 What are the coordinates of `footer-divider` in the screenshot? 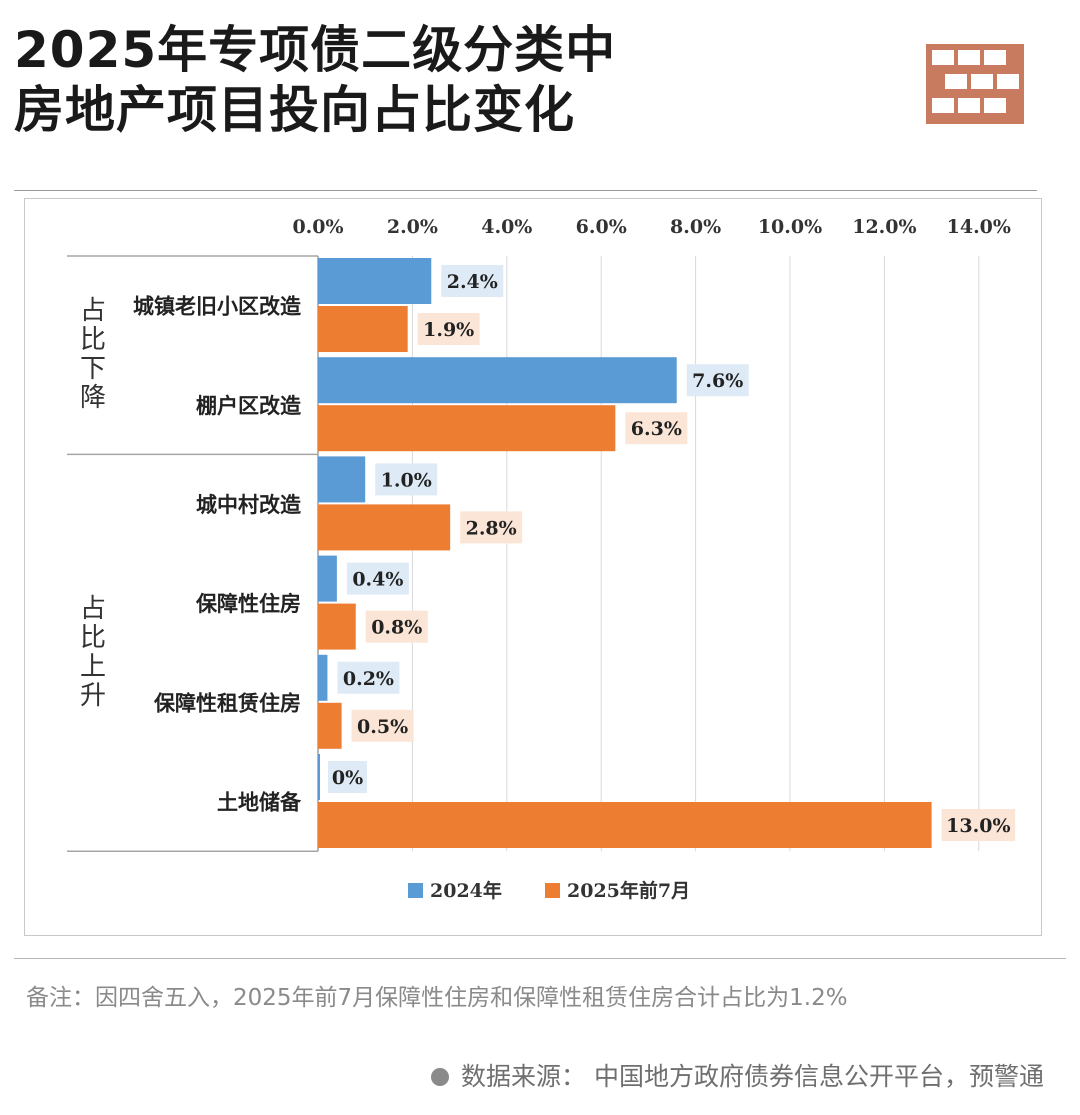 It's located at (540, 958).